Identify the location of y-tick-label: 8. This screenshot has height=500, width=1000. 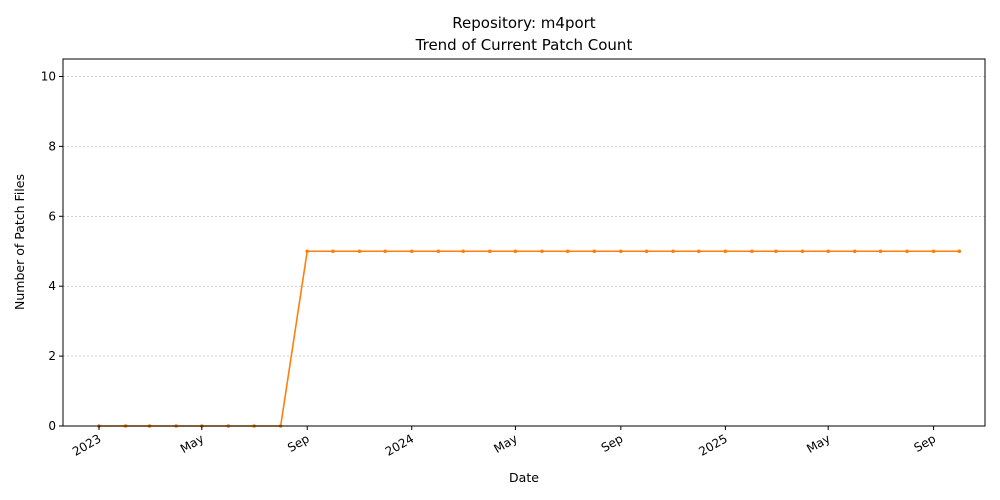
(52, 146).